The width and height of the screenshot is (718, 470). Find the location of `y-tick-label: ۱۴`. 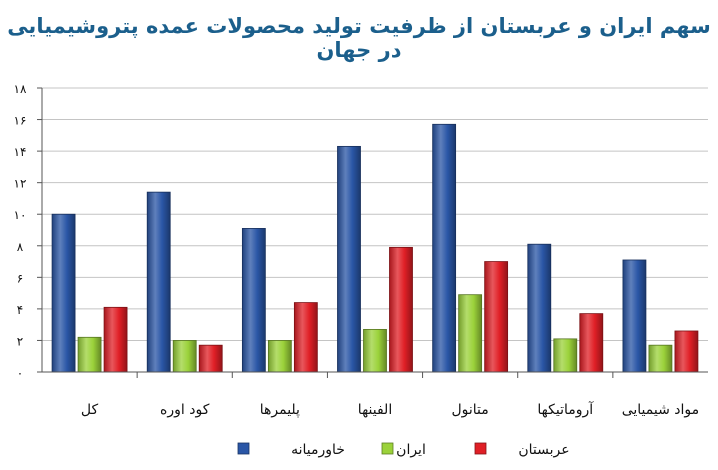

y-tick-label: ۱۴ is located at coordinates (20, 152).